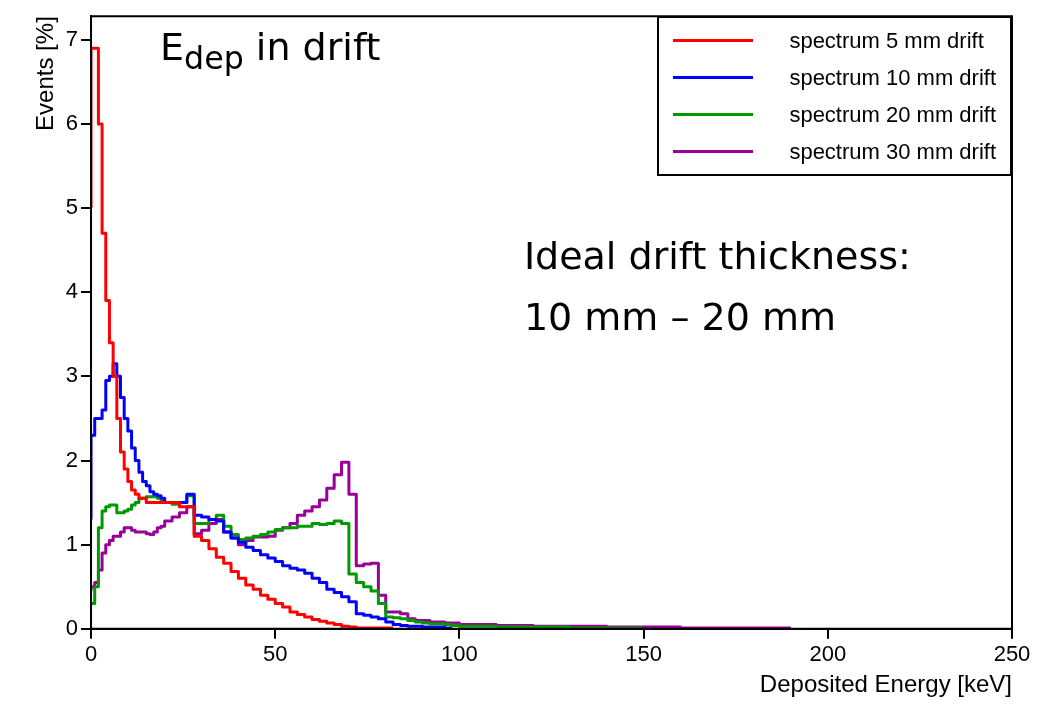 The image size is (1042, 708). What do you see at coordinates (459, 654) in the screenshot?
I see `x-tick-label: 100` at bounding box center [459, 654].